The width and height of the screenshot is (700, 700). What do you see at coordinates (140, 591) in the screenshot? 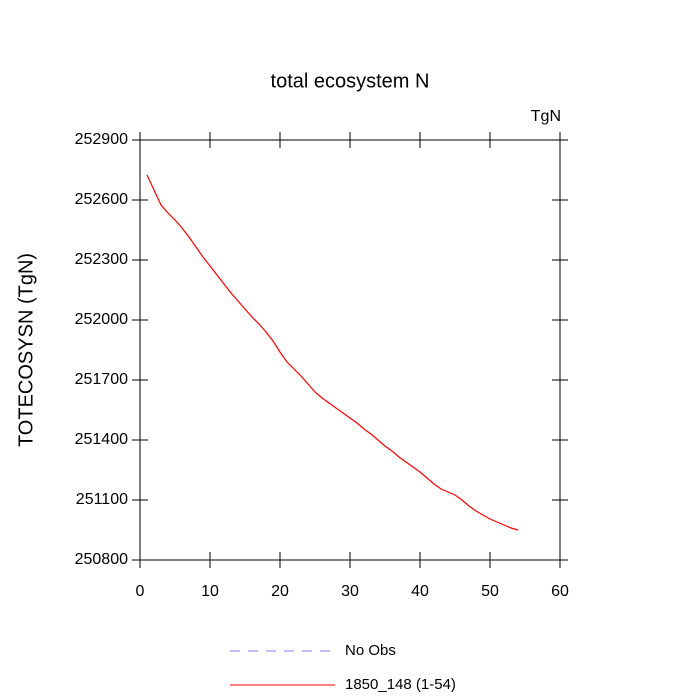
I see `x-tick-label: 0` at bounding box center [140, 591].